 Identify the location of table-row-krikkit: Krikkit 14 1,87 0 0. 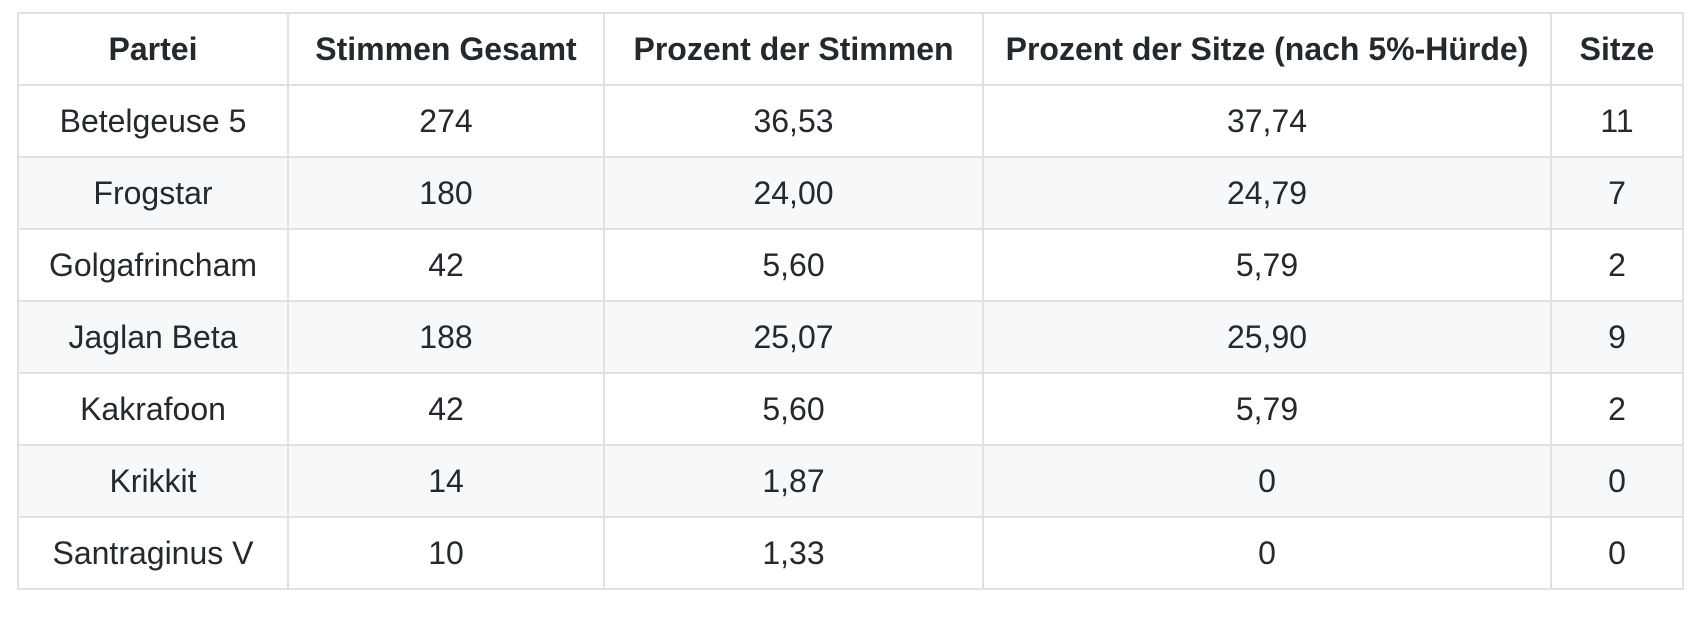
(850, 481).